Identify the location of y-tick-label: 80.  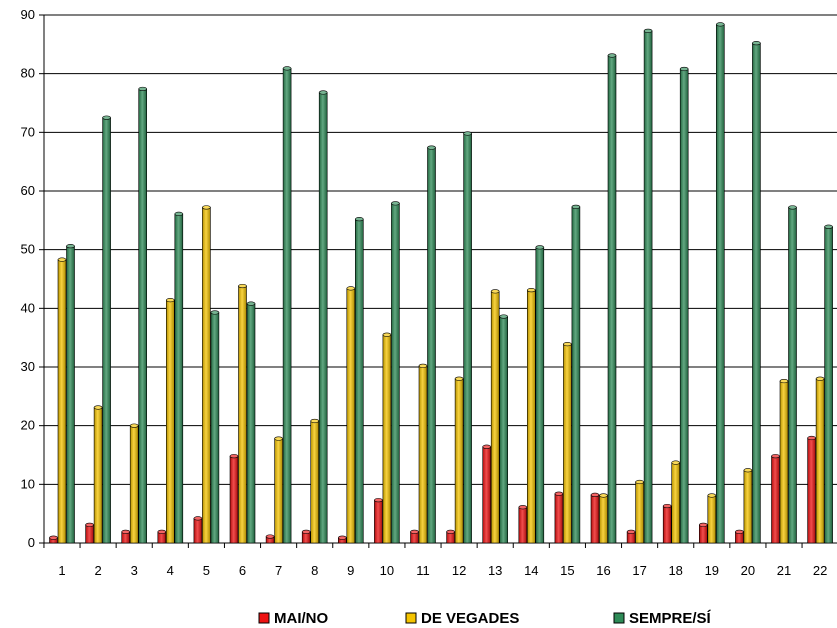
(28, 73).